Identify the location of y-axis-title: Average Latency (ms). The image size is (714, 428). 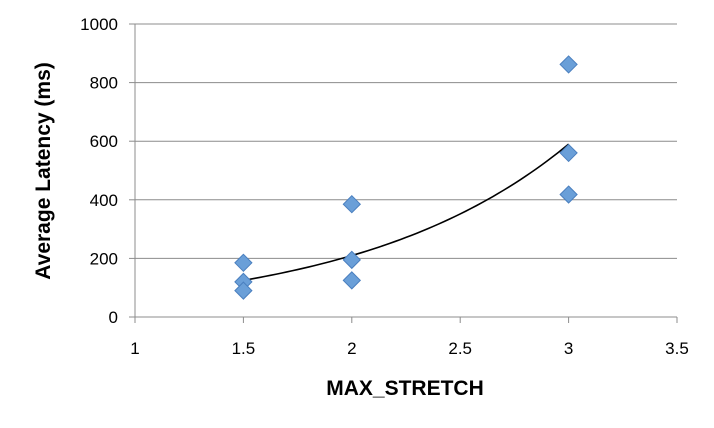
(43, 170).